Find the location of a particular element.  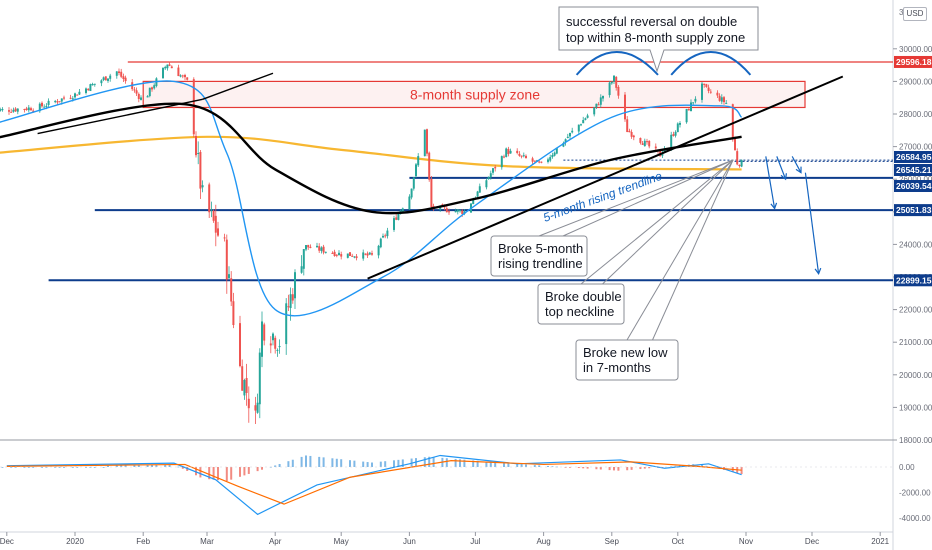

callout-neckline-break-box is located at coordinates (581, 304).